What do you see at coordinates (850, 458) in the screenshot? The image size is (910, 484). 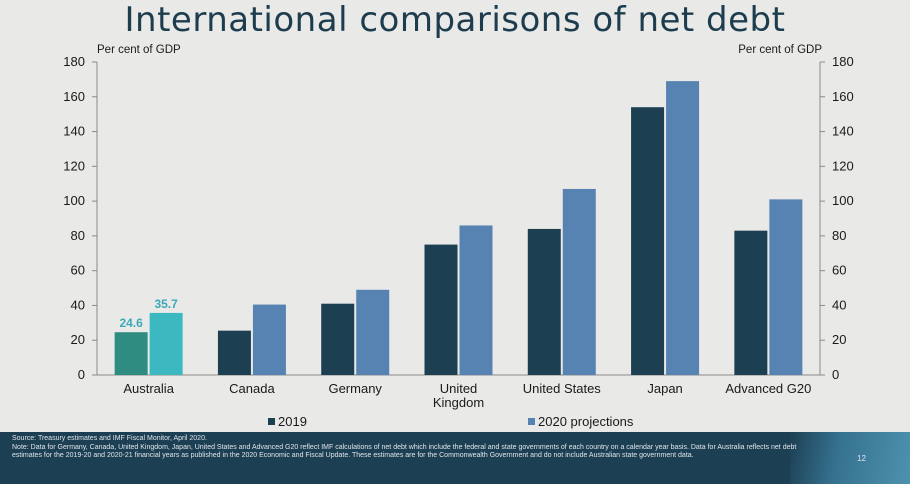 I see `footer-accent-band` at bounding box center [850, 458].